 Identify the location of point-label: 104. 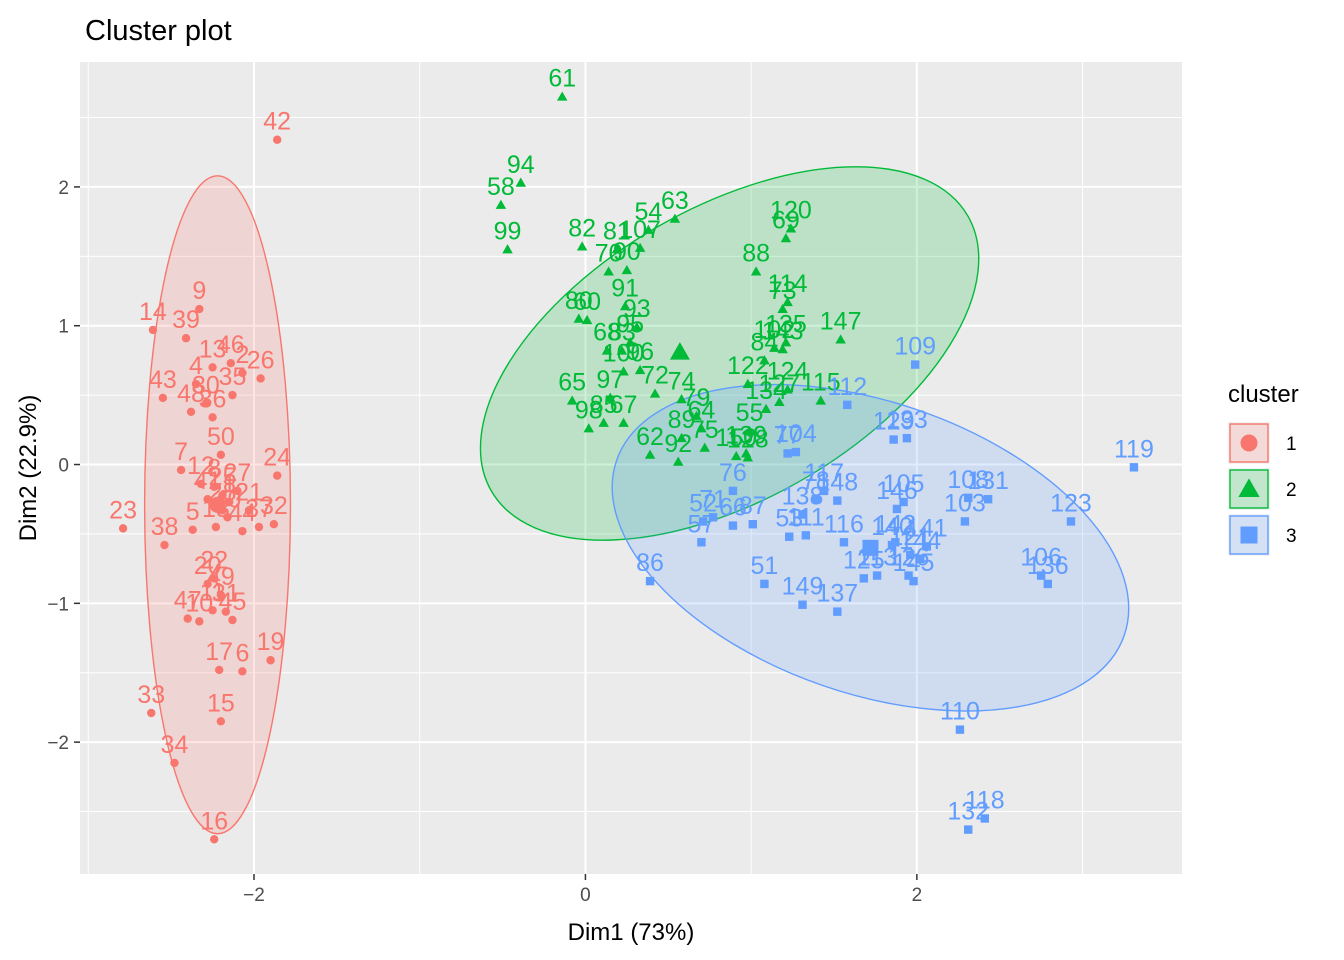
(796, 434).